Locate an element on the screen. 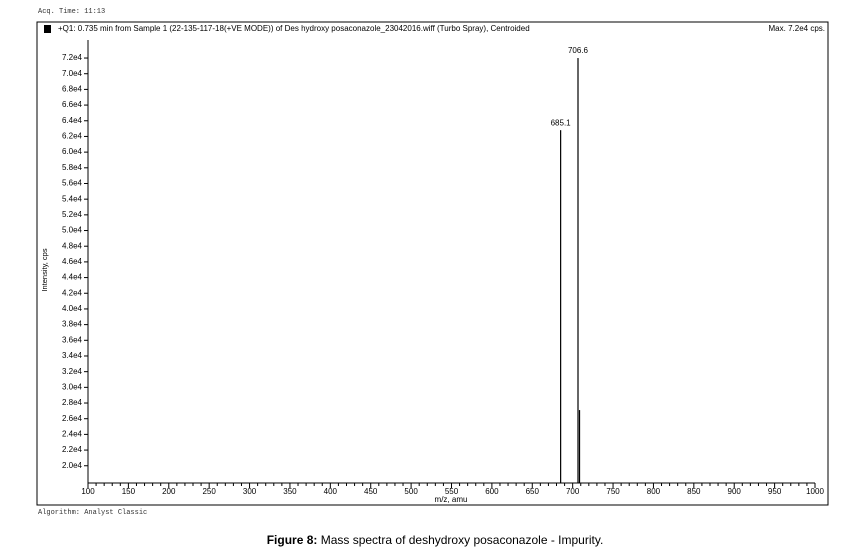 This screenshot has width=858, height=554. y-tick-label: 3.4e4 is located at coordinates (72, 355).